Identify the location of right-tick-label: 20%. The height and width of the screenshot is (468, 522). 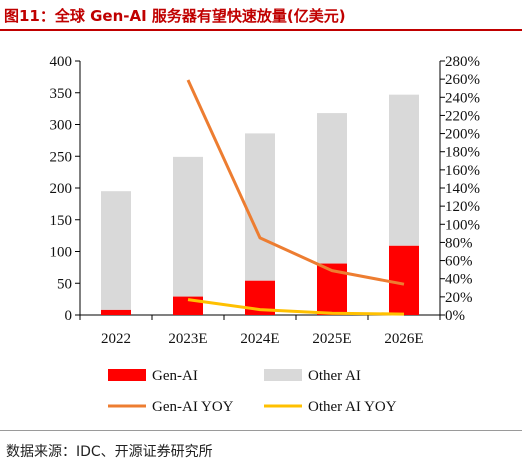
(459, 298).